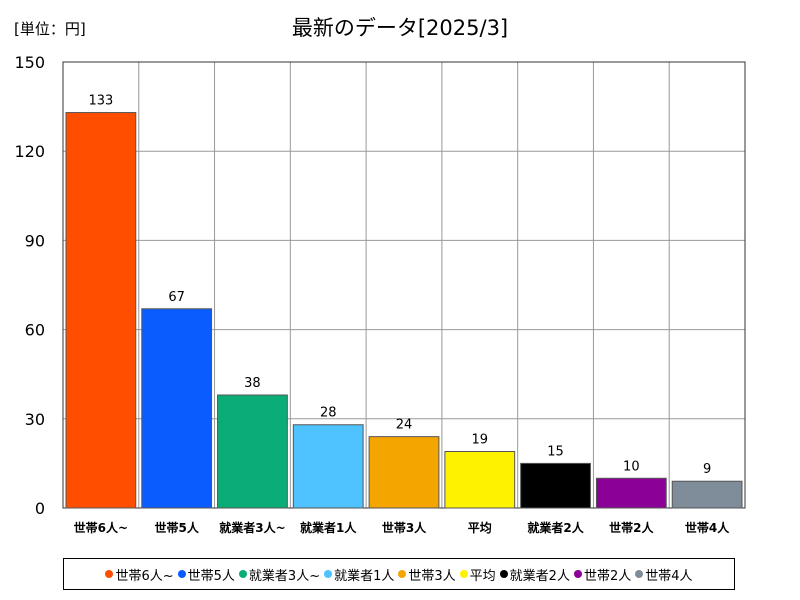 Image resolution: width=800 pixels, height=600 pixels. I want to click on legend-label: 就業者1人, so click(364, 576).